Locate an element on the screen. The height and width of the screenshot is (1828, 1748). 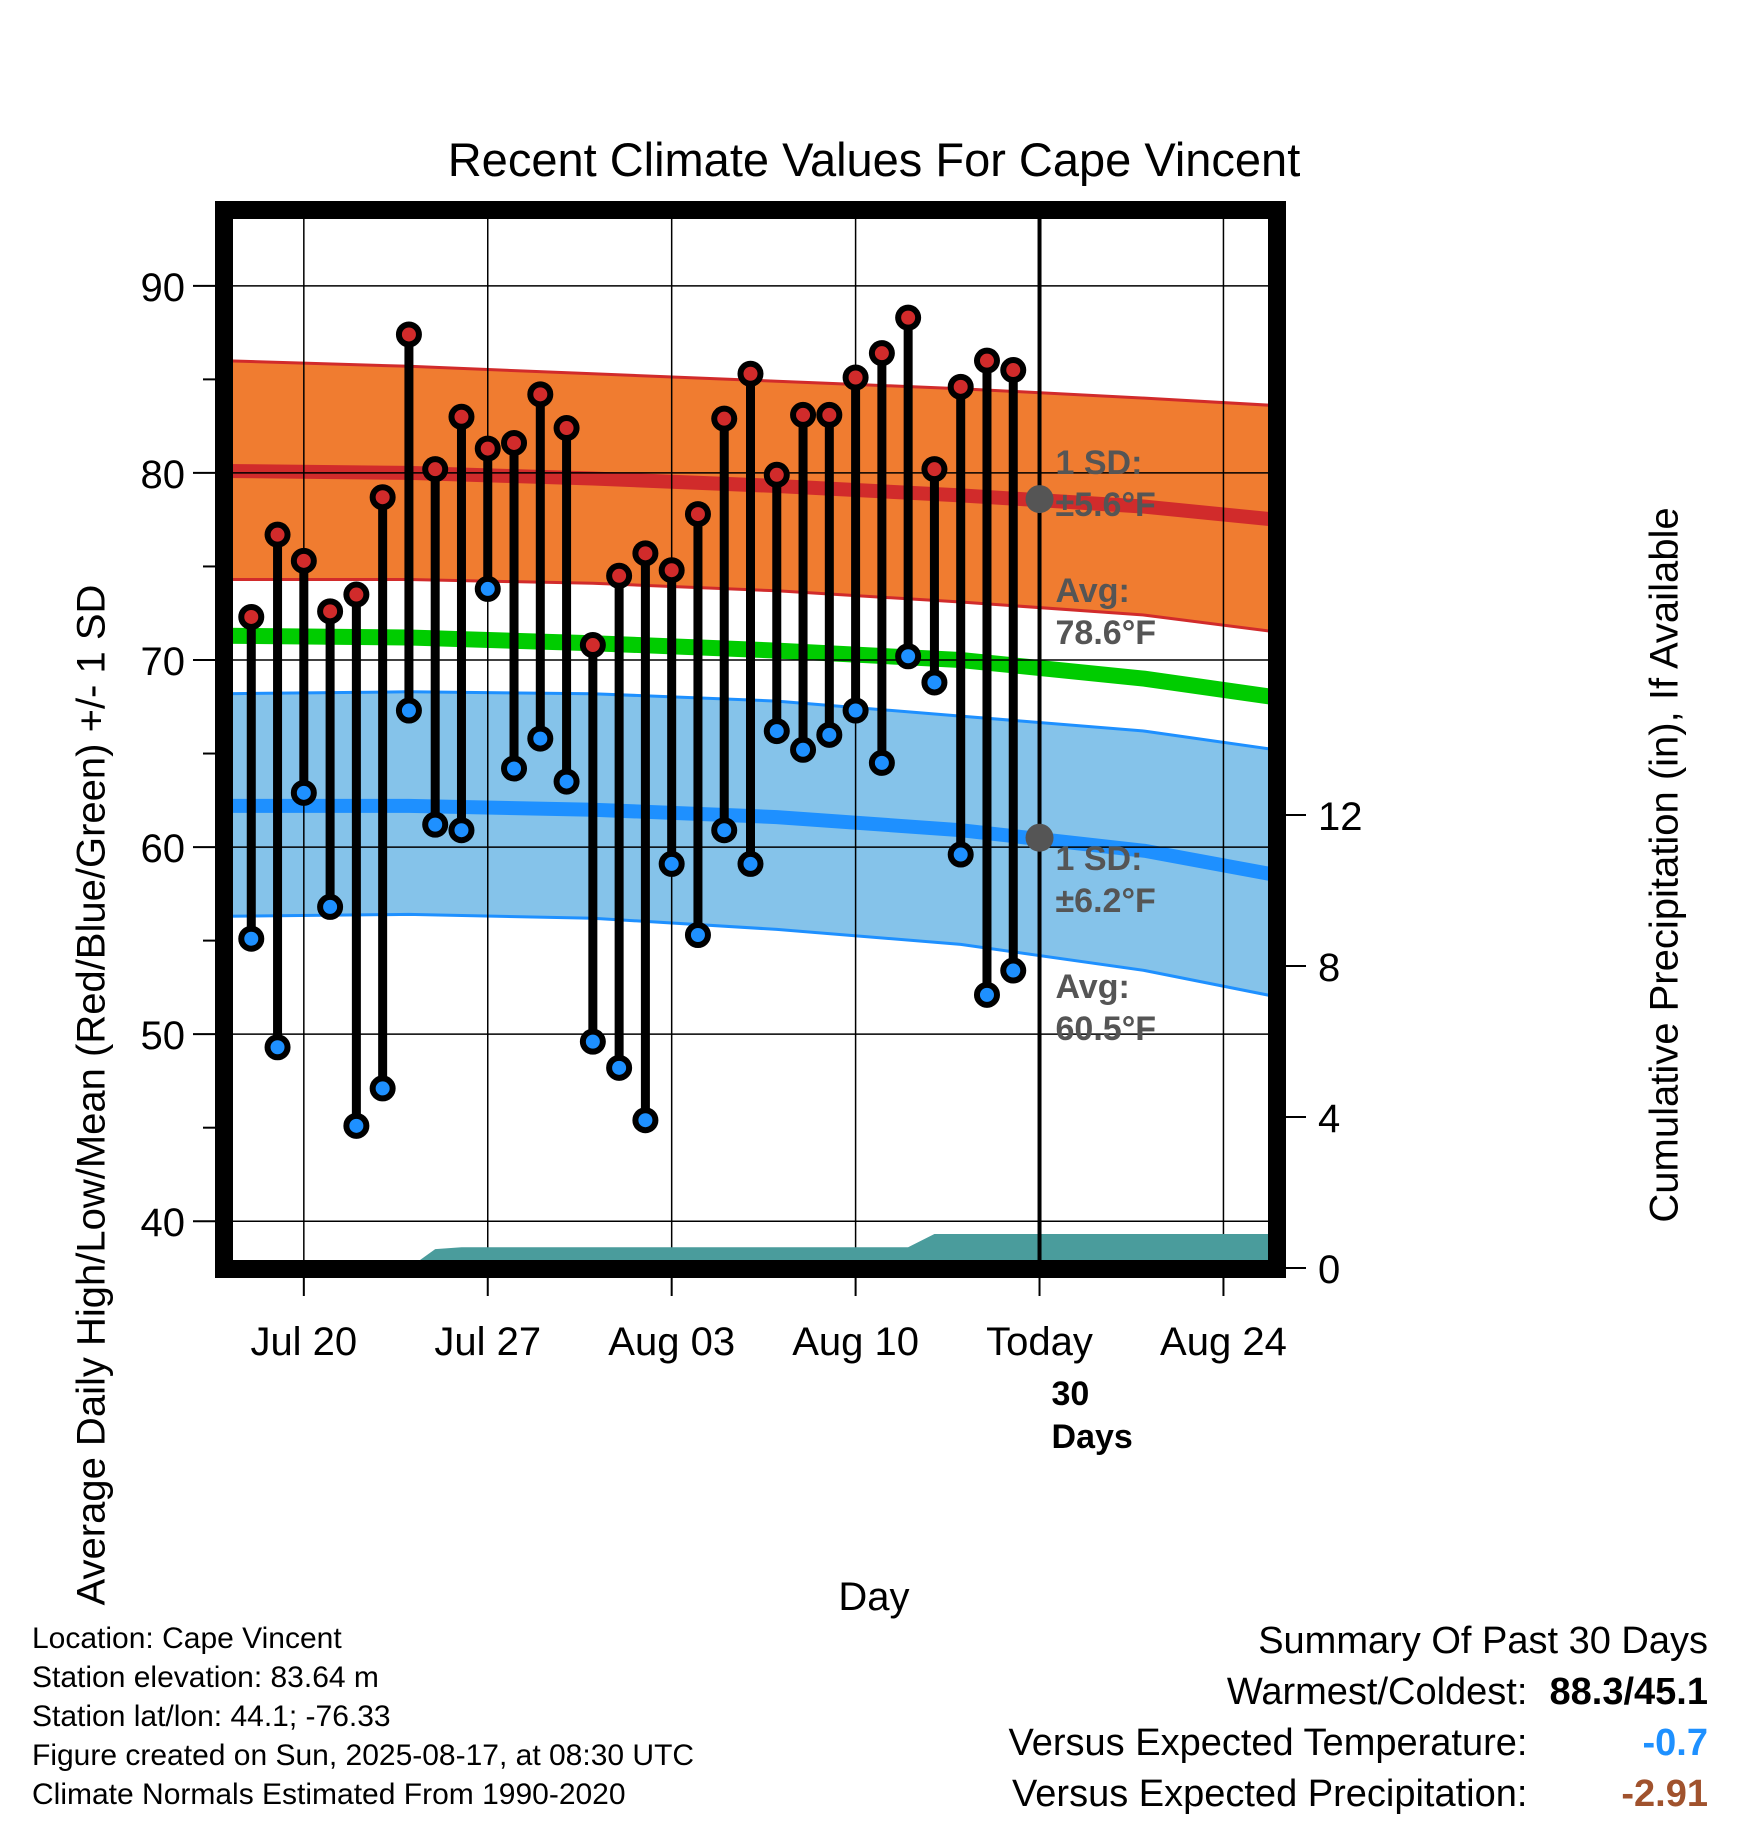
summary-title: Summary Of Past 30 Days is located at coordinates (1483, 1641).